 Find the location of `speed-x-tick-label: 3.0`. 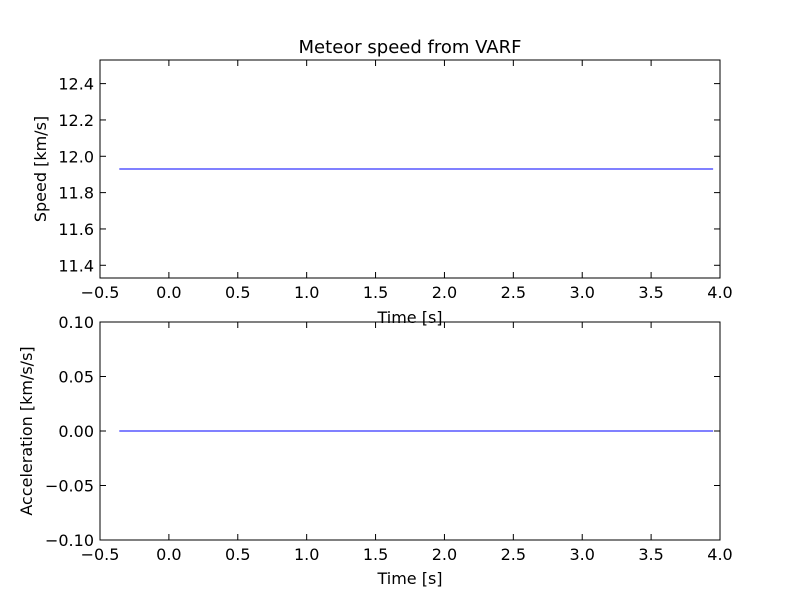

speed-x-tick-label: 3.0 is located at coordinates (581, 292).